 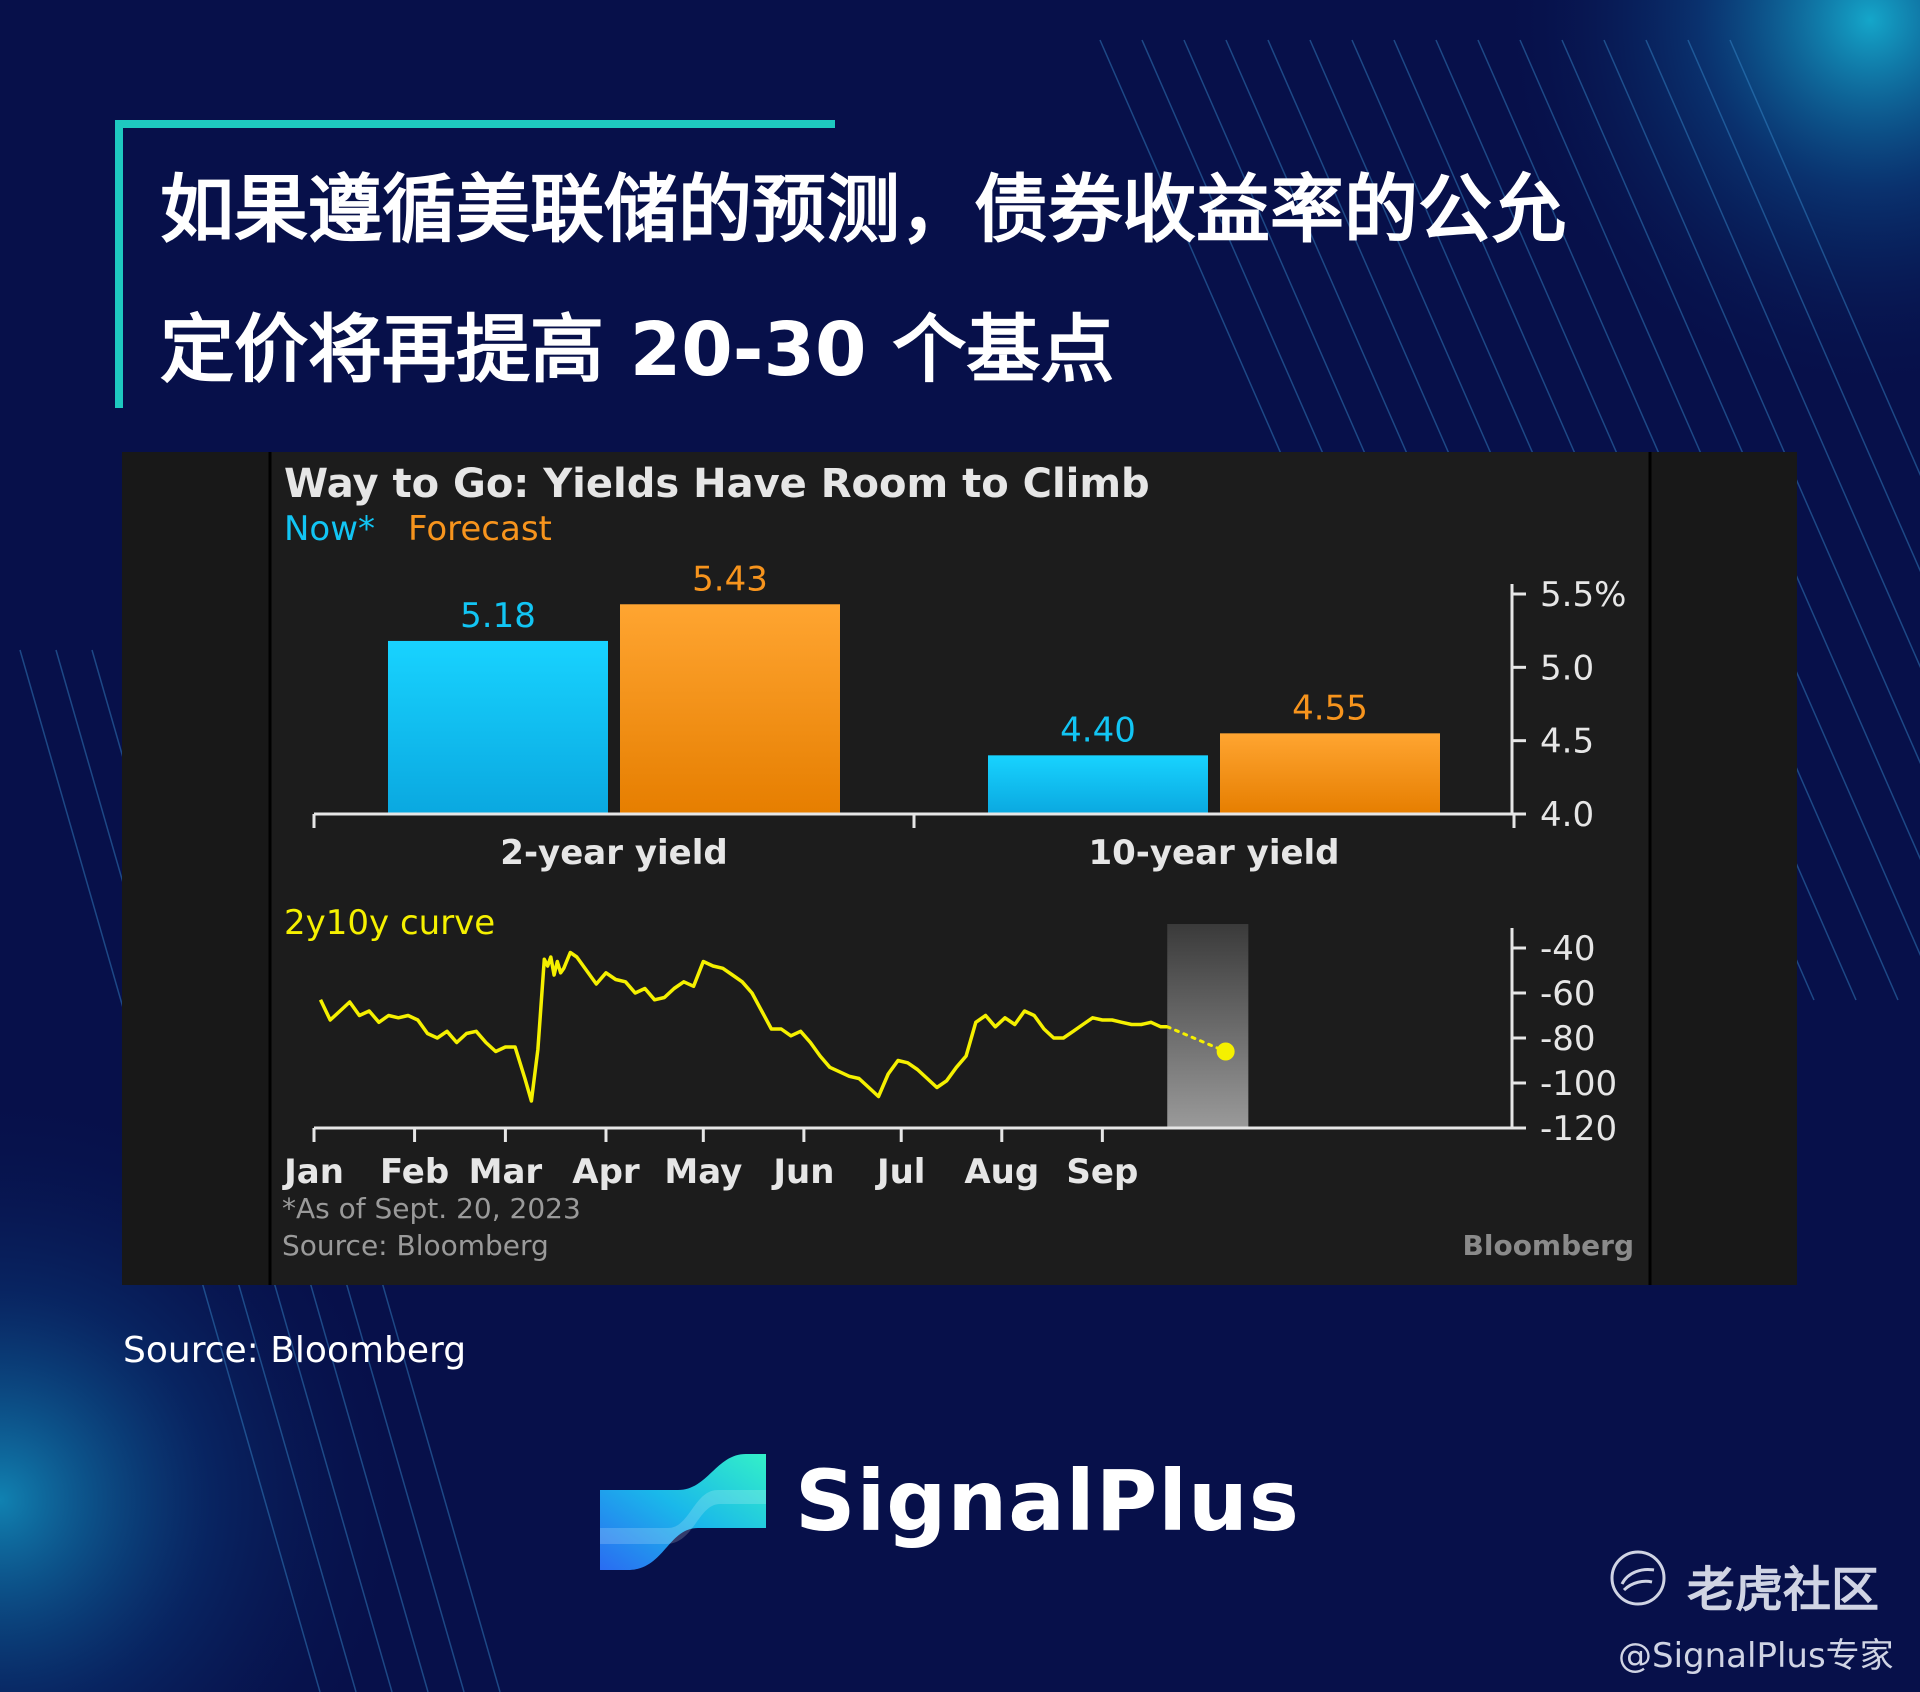 What do you see at coordinates (119, 264) in the screenshot?
I see `headline-accent-bar` at bounding box center [119, 264].